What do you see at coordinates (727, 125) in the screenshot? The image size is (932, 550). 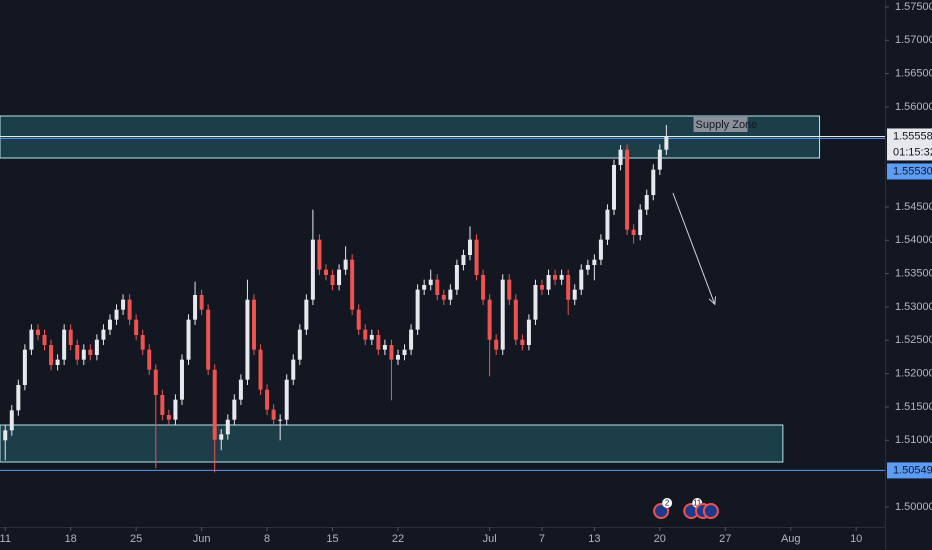 I see `zone-label: Supply Zone` at bounding box center [727, 125].